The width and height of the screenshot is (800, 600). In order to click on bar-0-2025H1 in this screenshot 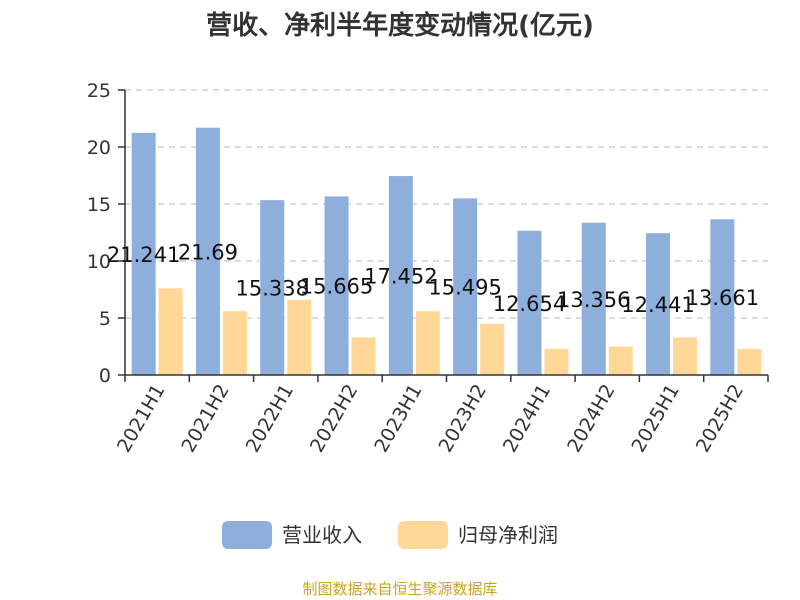, I will do `click(658, 304)`.